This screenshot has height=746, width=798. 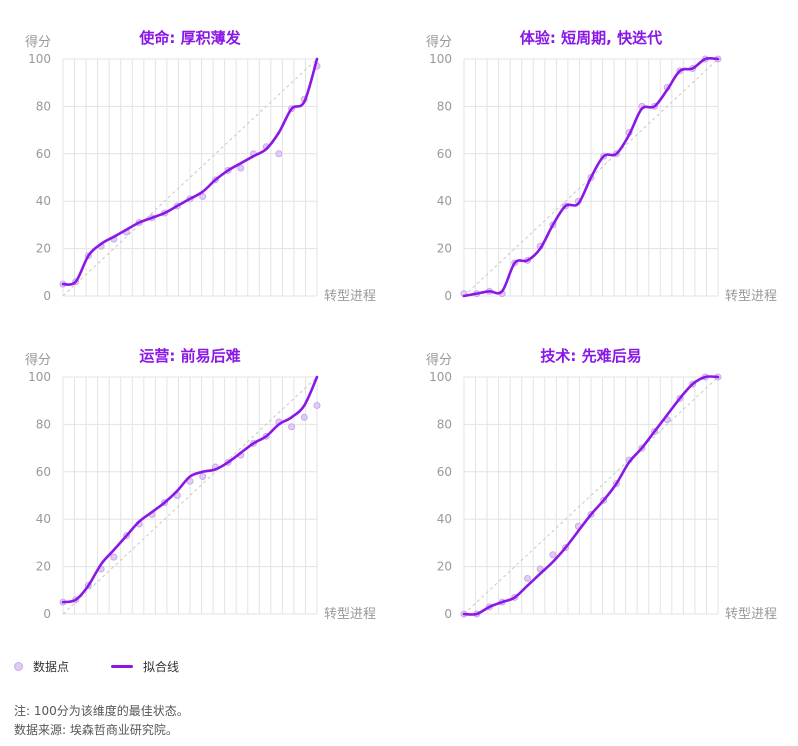 I want to click on footnotes: 注: 100分为该维度的最佳状态。 数据来源: 埃森哲商业研究院。, so click(x=101, y=721).